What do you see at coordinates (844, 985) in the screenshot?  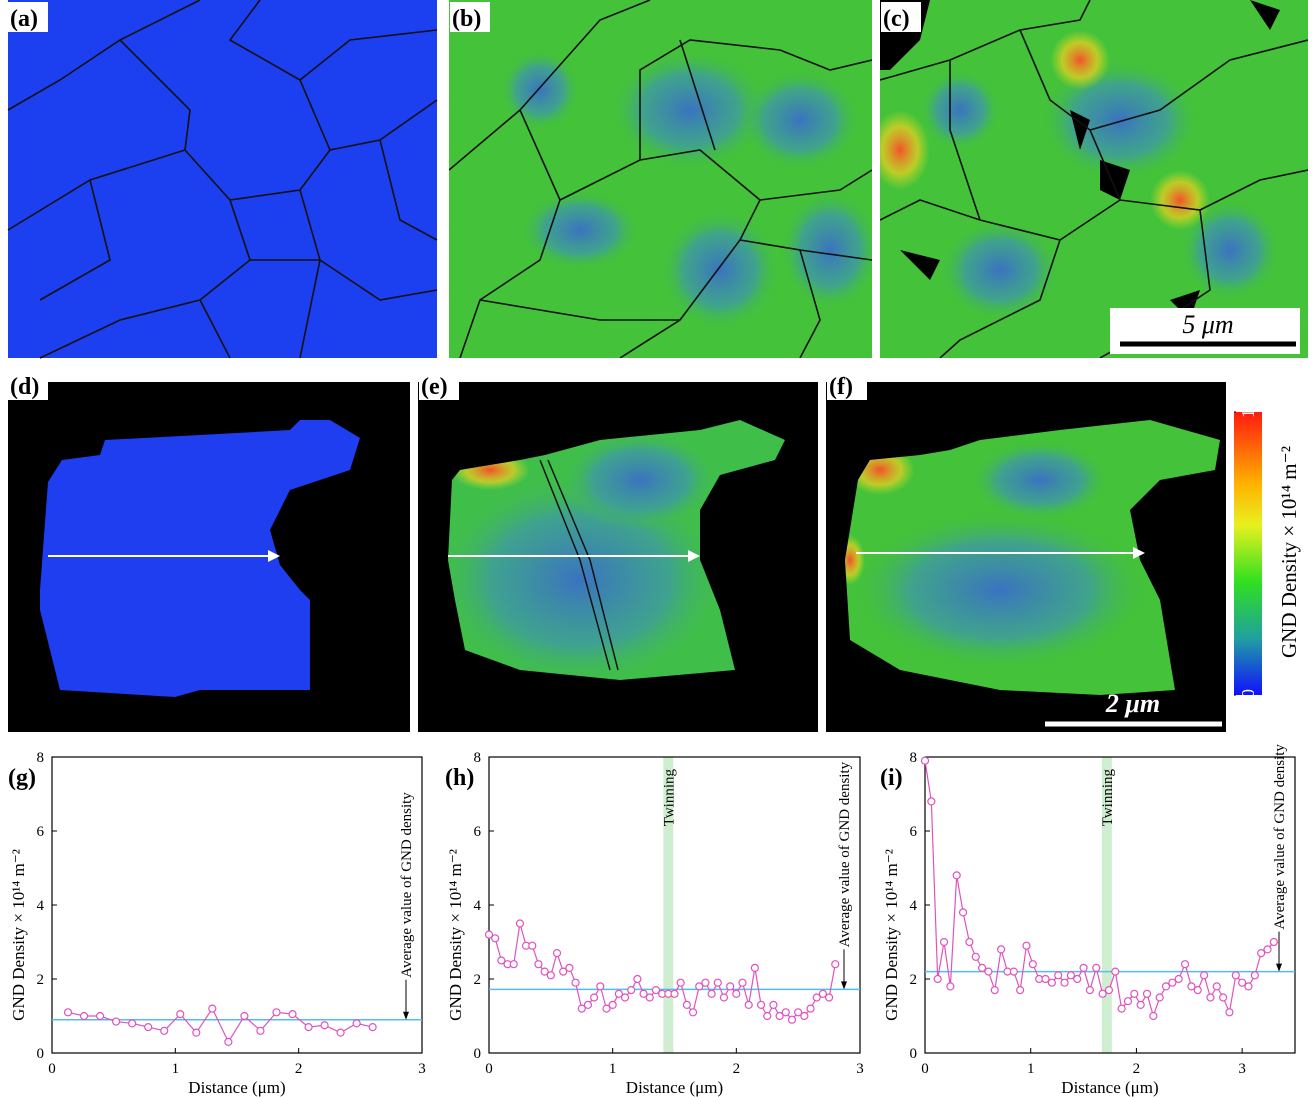 I see `annotation-arrowhead` at bounding box center [844, 985].